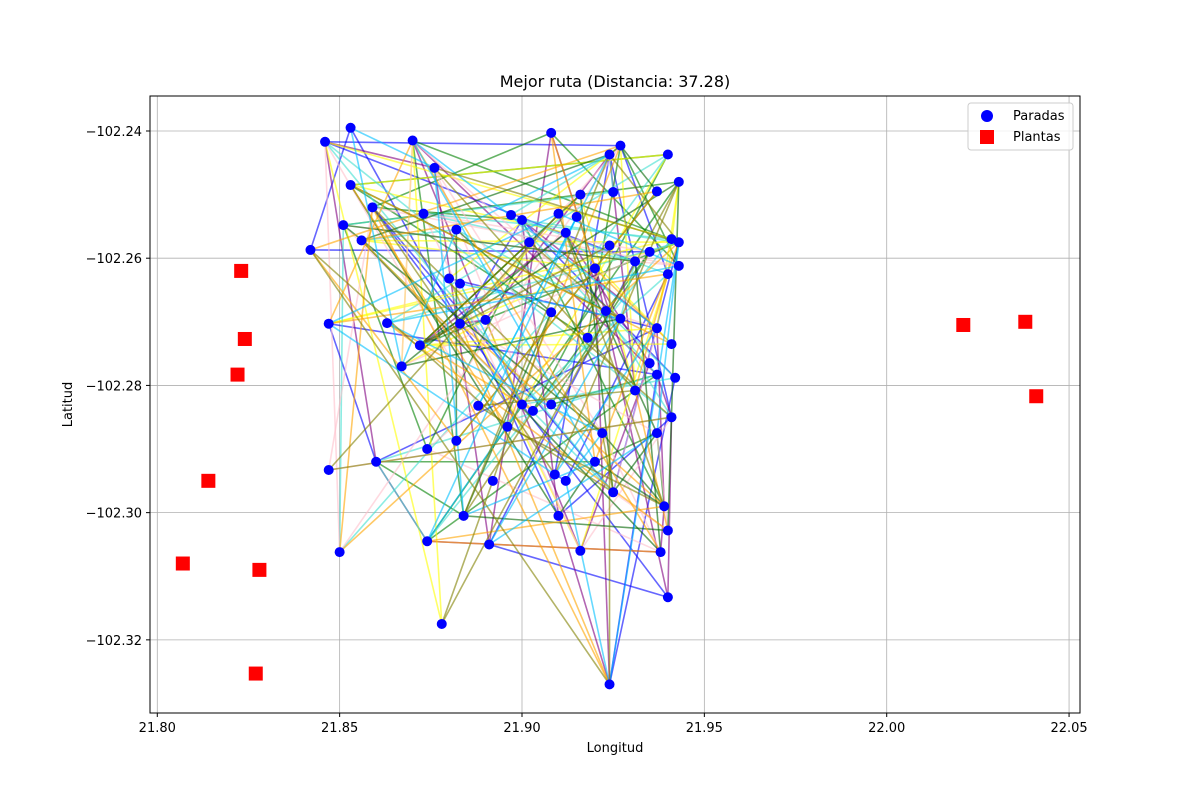 The height and width of the screenshot is (800, 1200). What do you see at coordinates (114, 641) in the screenshot?
I see `y-tick-label: −102.32` at bounding box center [114, 641].